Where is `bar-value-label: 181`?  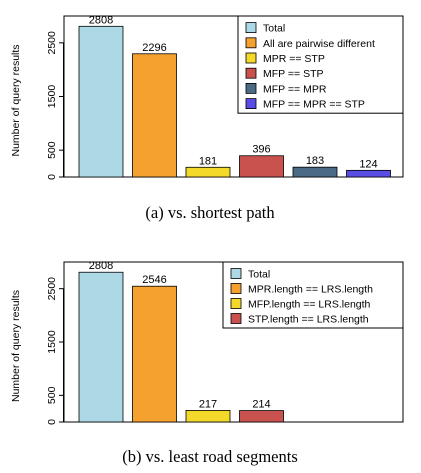
bar-value-label: 181 is located at coordinates (208, 161).